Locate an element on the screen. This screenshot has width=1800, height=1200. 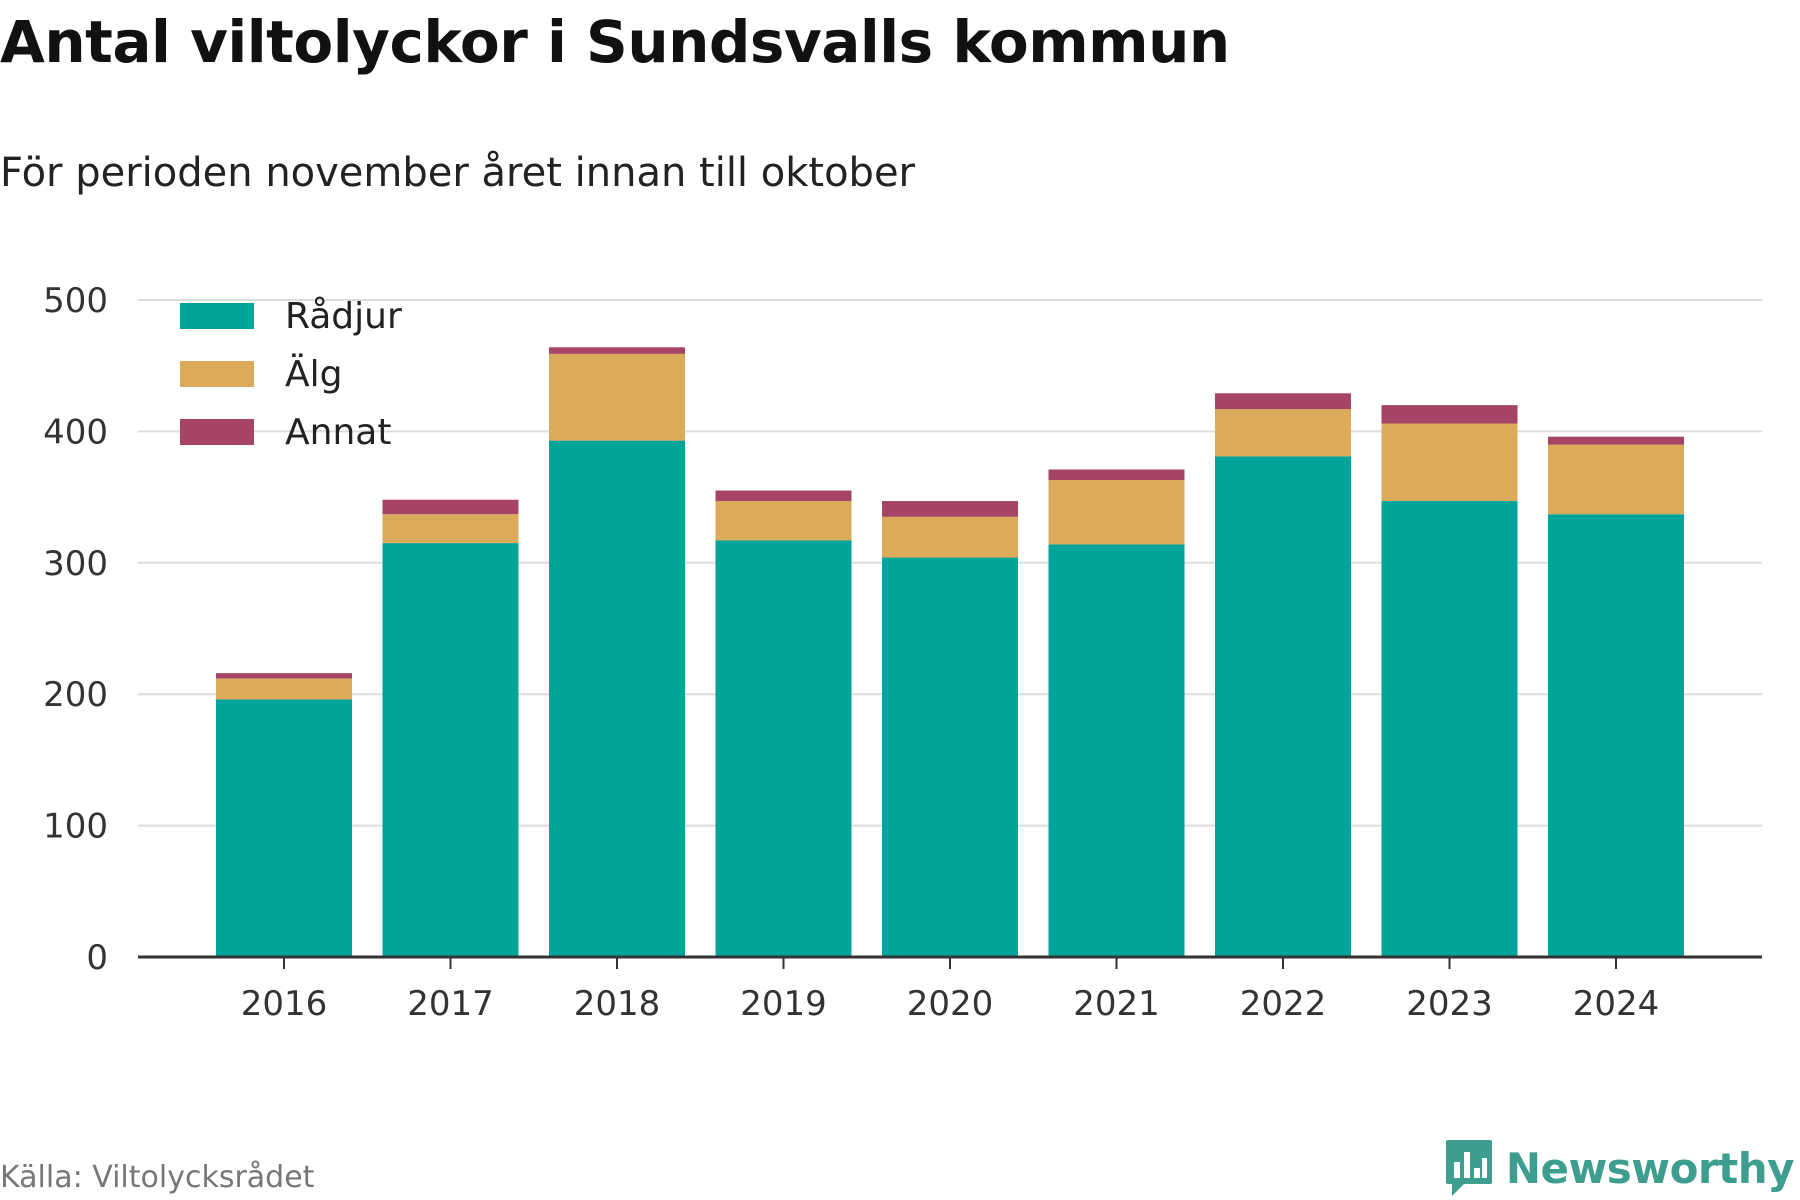
y-tick-label-500: 500 is located at coordinates (75, 301).